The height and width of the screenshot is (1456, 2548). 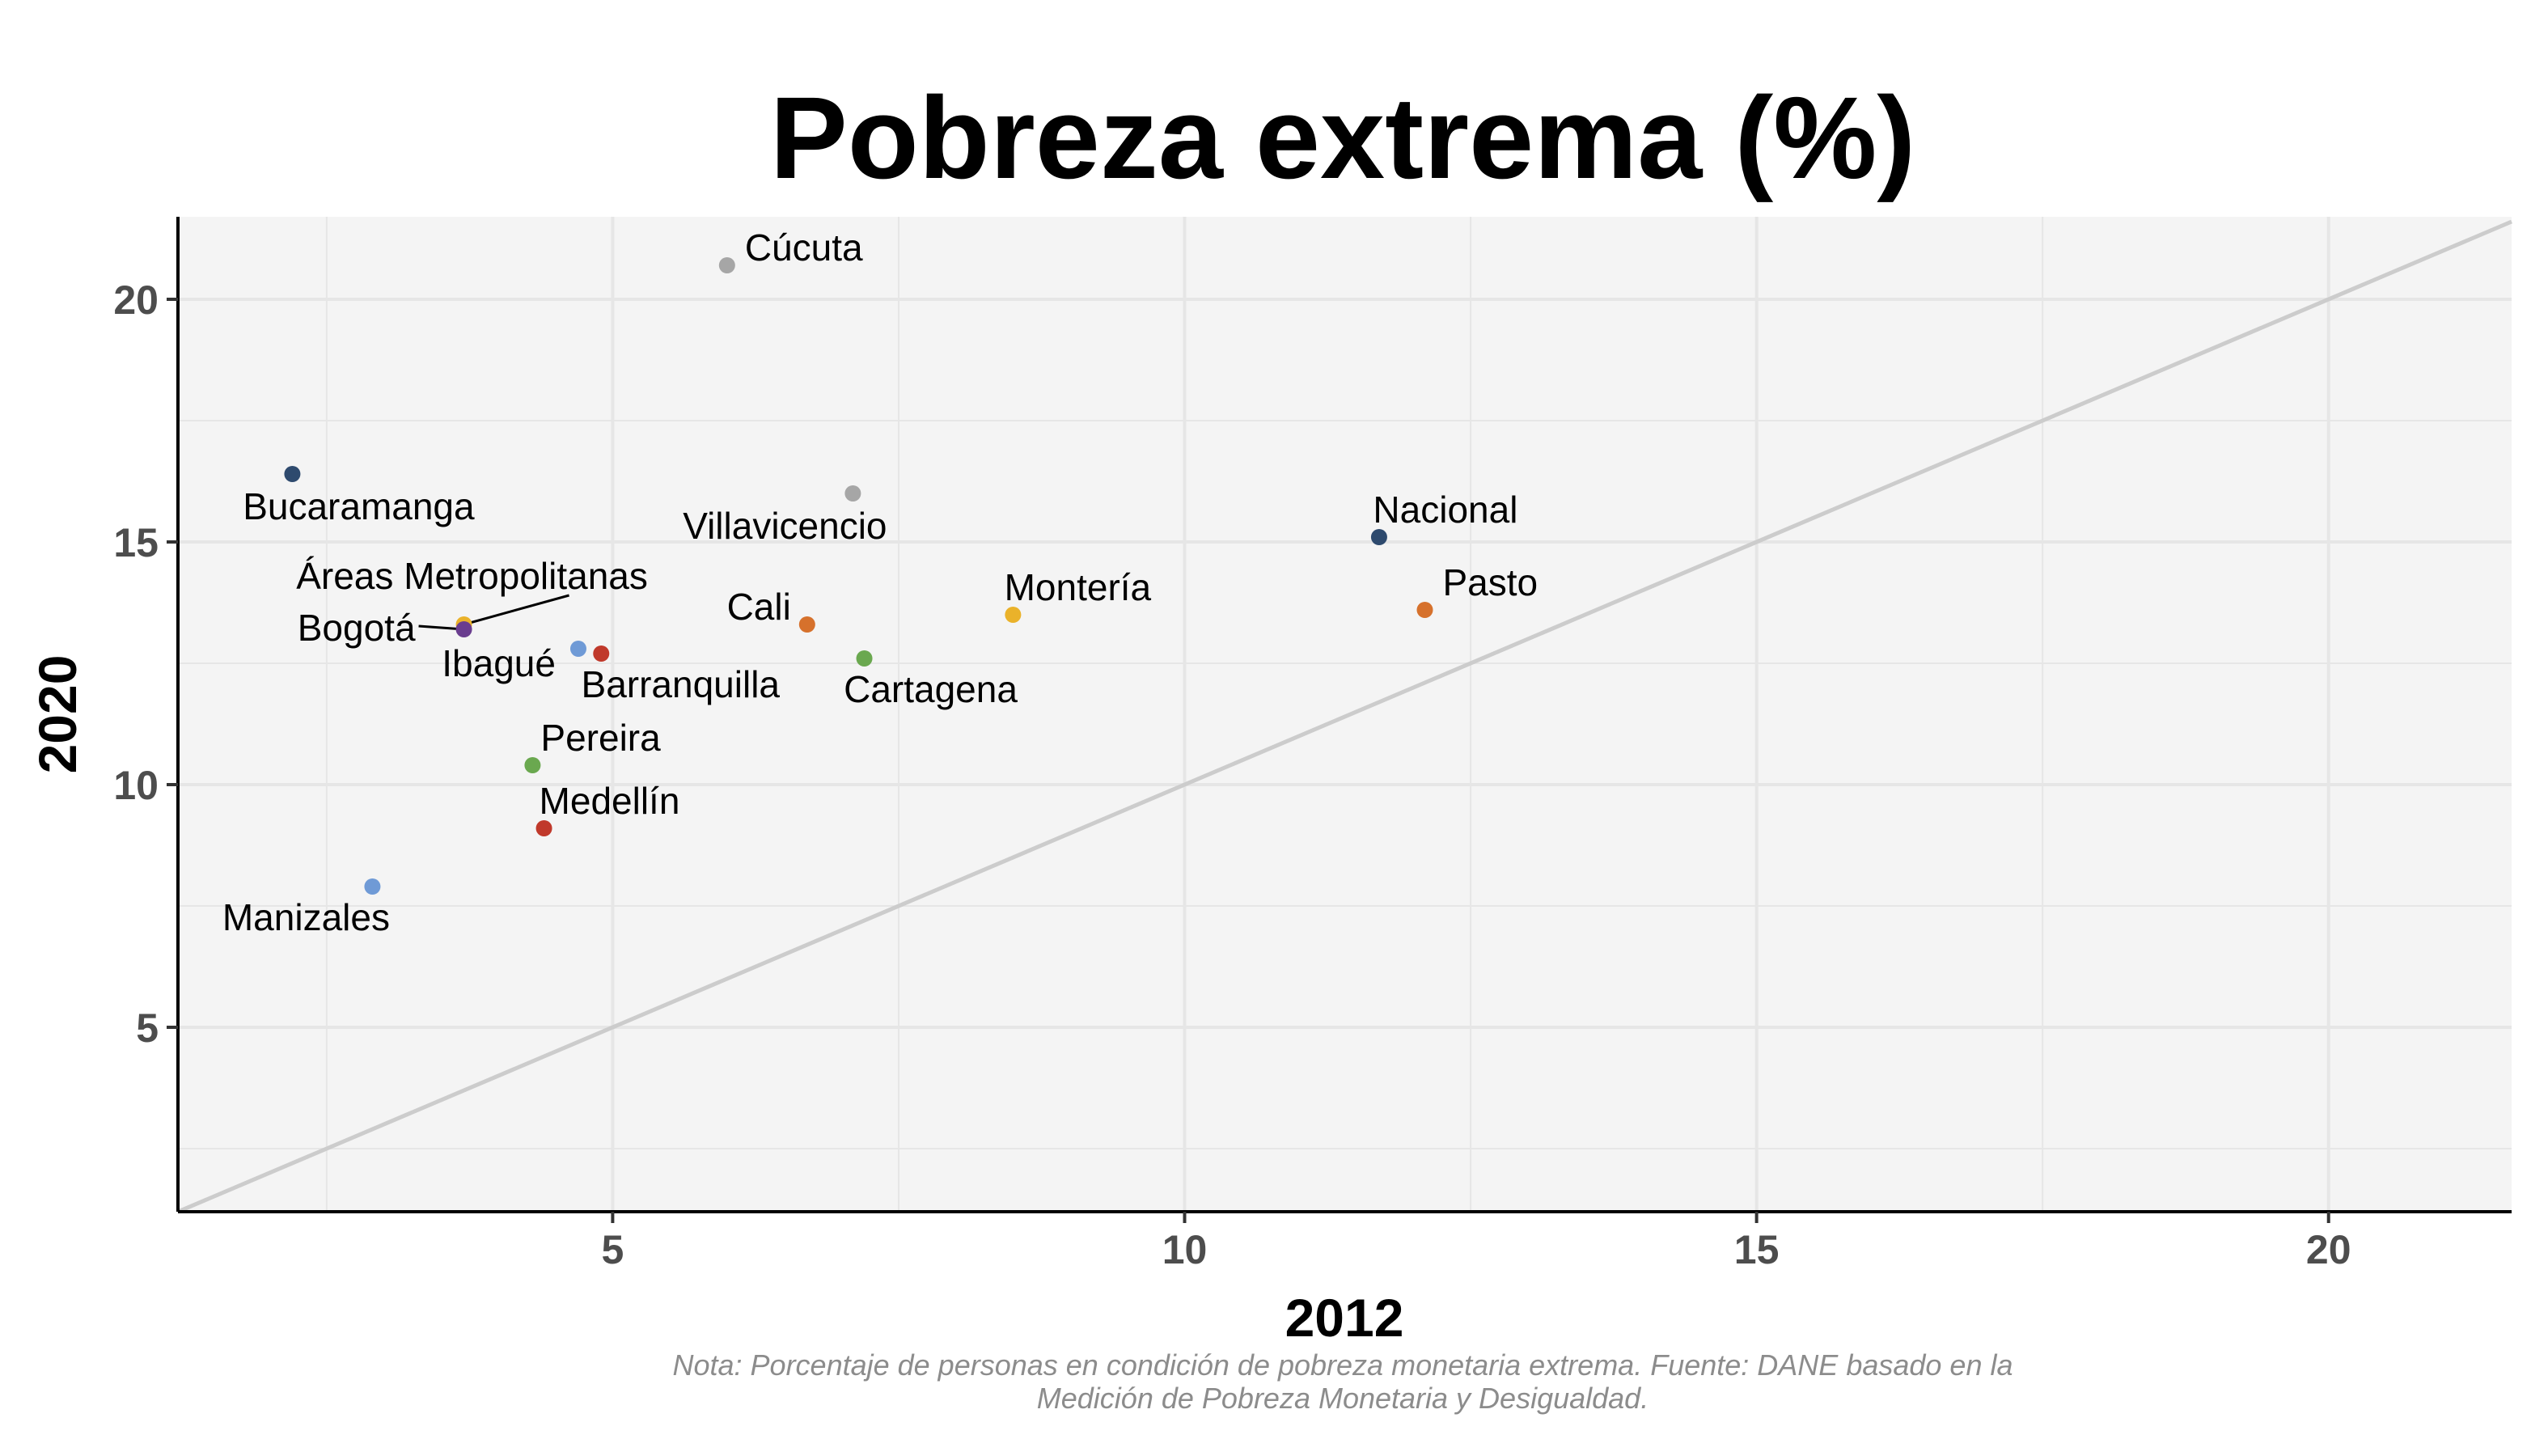 I want to click on x-tick-label: 15, so click(x=1757, y=1249).